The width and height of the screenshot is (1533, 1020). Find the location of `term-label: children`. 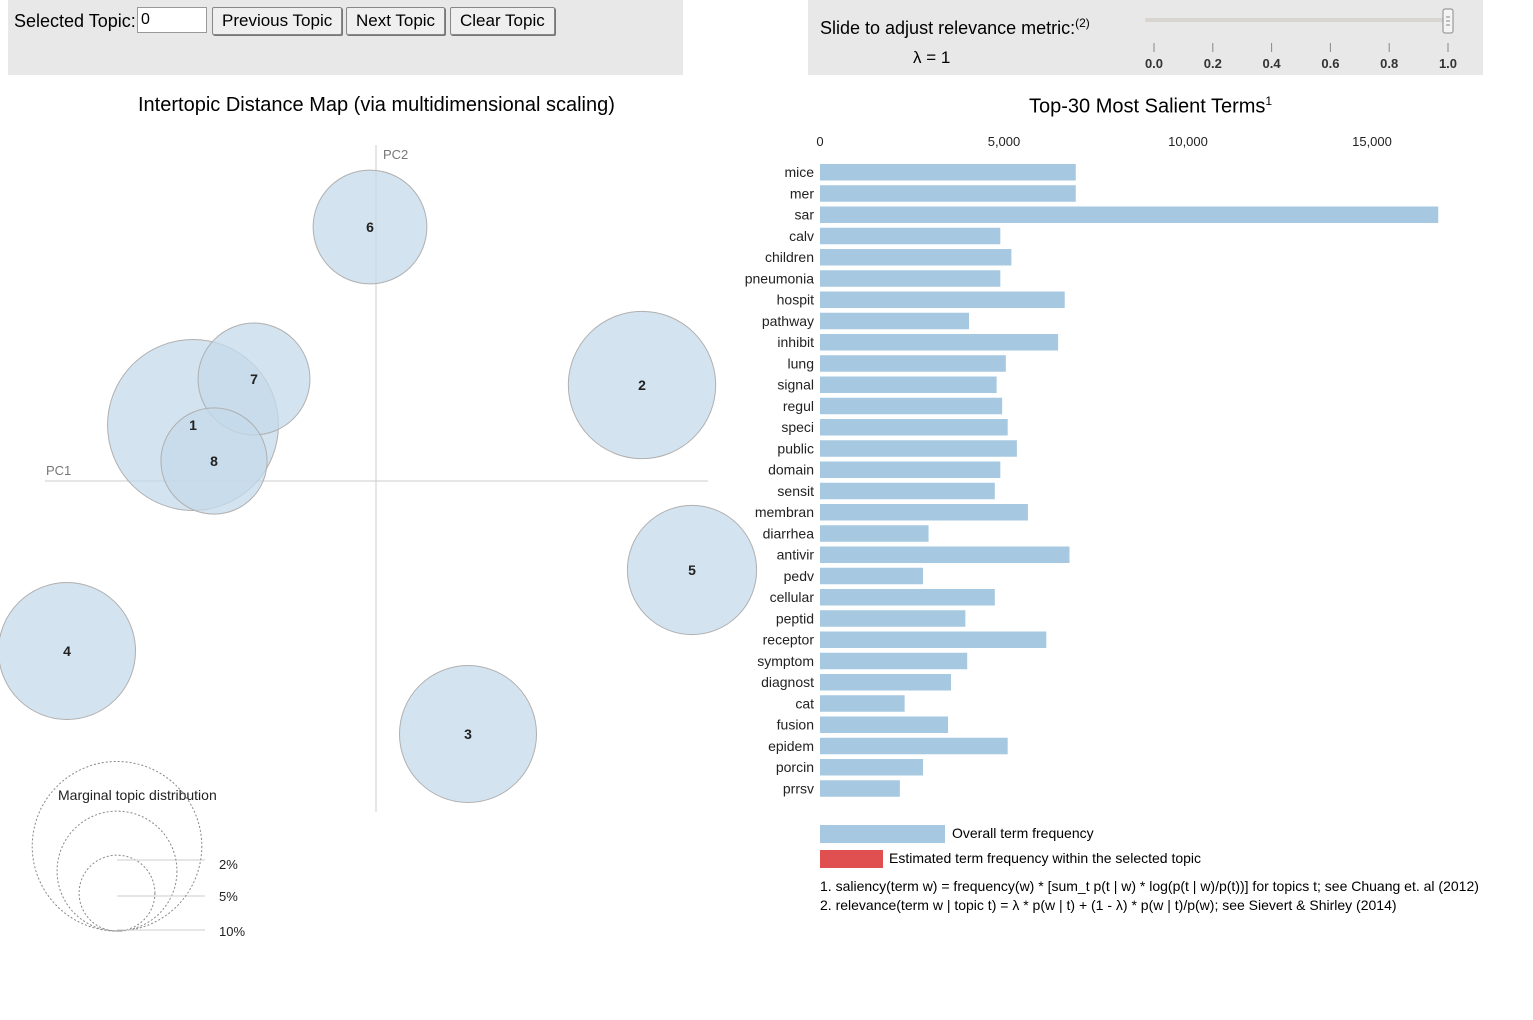

term-label: children is located at coordinates (789, 257).